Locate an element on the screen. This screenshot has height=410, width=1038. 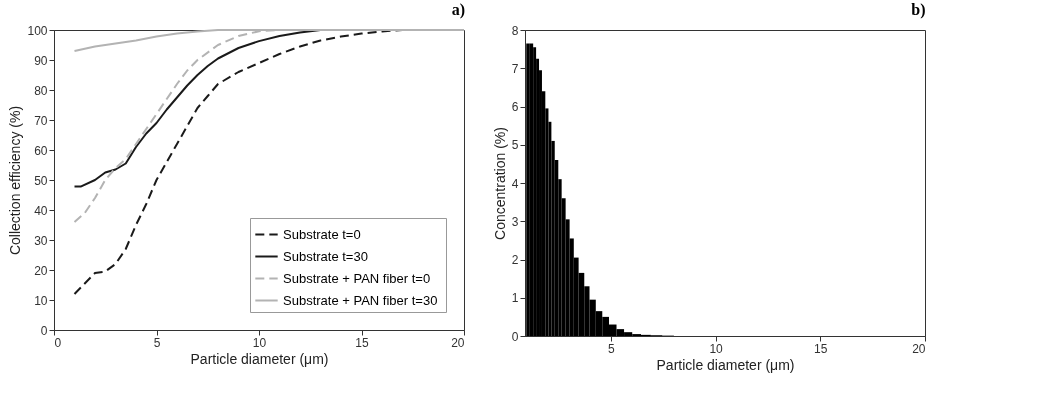
y-tick-label: 80 is located at coordinates (41, 90).